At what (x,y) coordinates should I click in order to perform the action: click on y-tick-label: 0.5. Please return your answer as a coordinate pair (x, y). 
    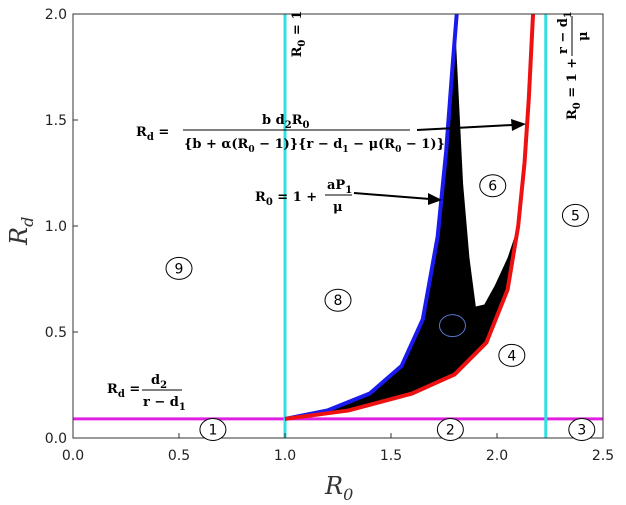
    Looking at the image, I should click on (56, 333).